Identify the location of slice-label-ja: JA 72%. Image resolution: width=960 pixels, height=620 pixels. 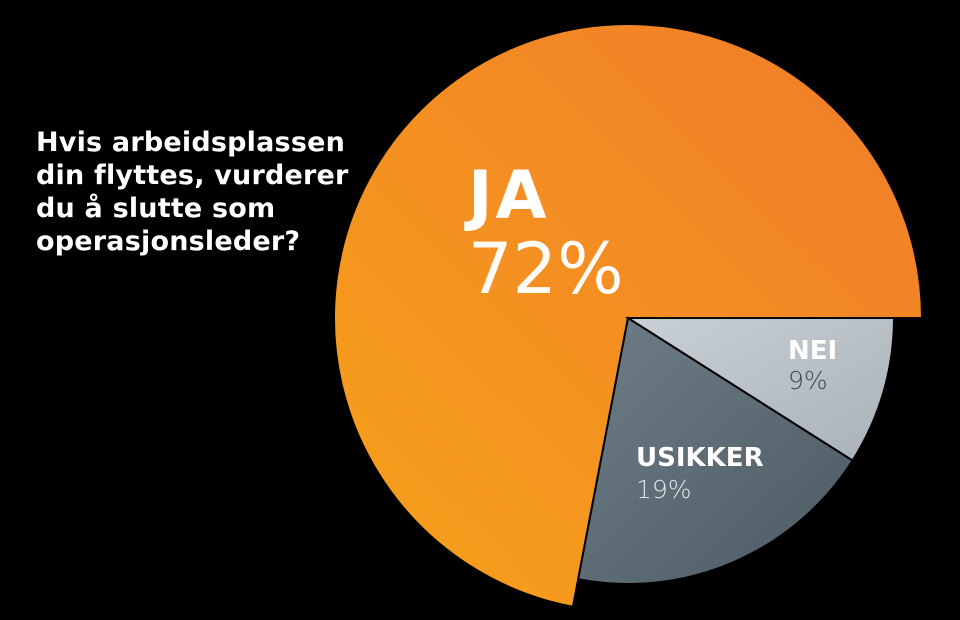
(546, 233).